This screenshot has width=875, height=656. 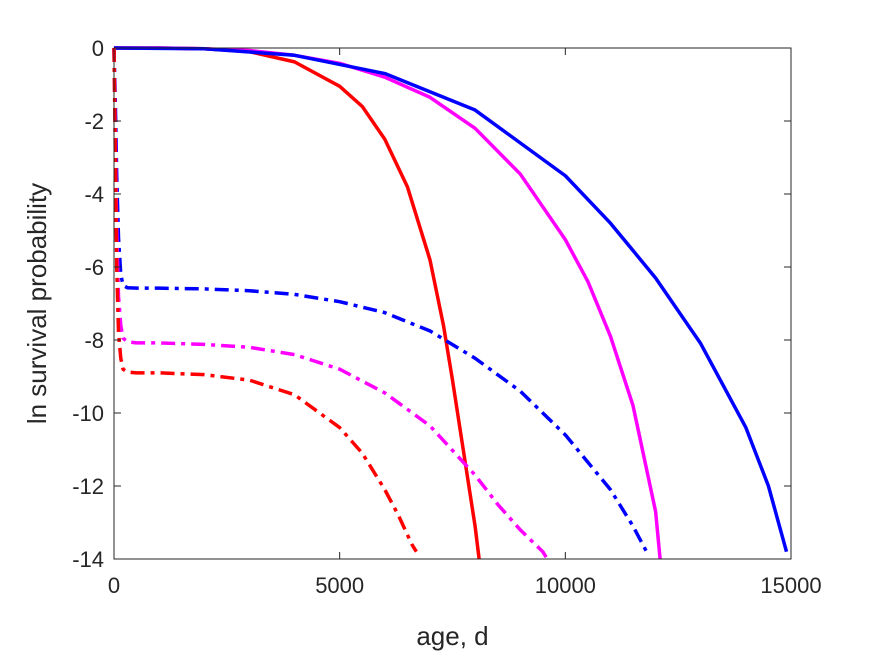 What do you see at coordinates (94, 194) in the screenshot?
I see `y-tick-label: -4` at bounding box center [94, 194].